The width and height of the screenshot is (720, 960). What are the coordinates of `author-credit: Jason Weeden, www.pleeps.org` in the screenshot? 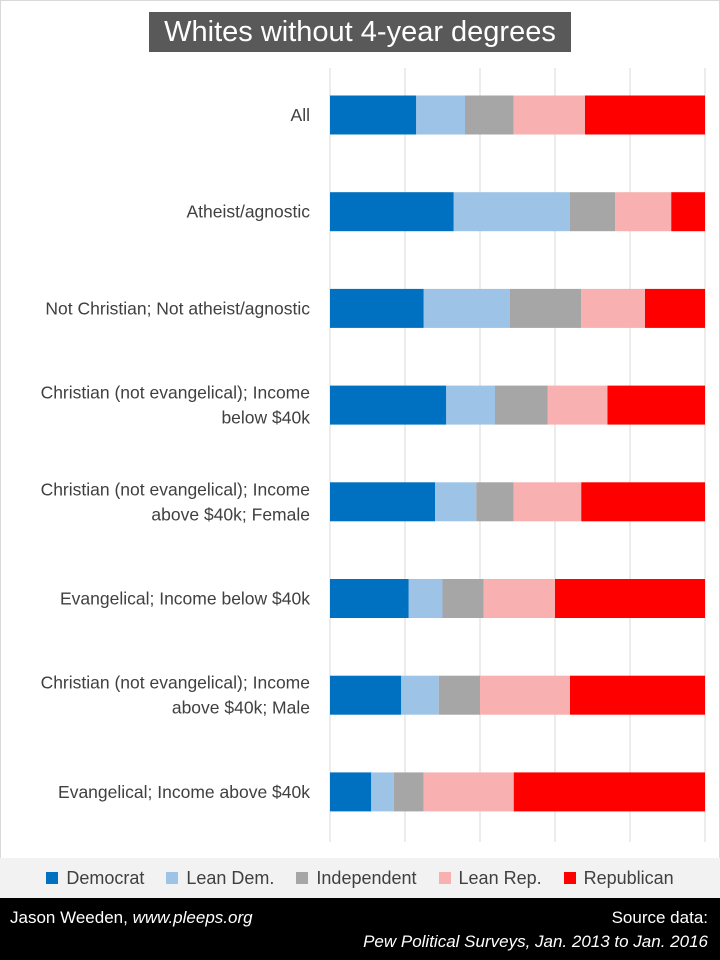 It's located at (131, 918).